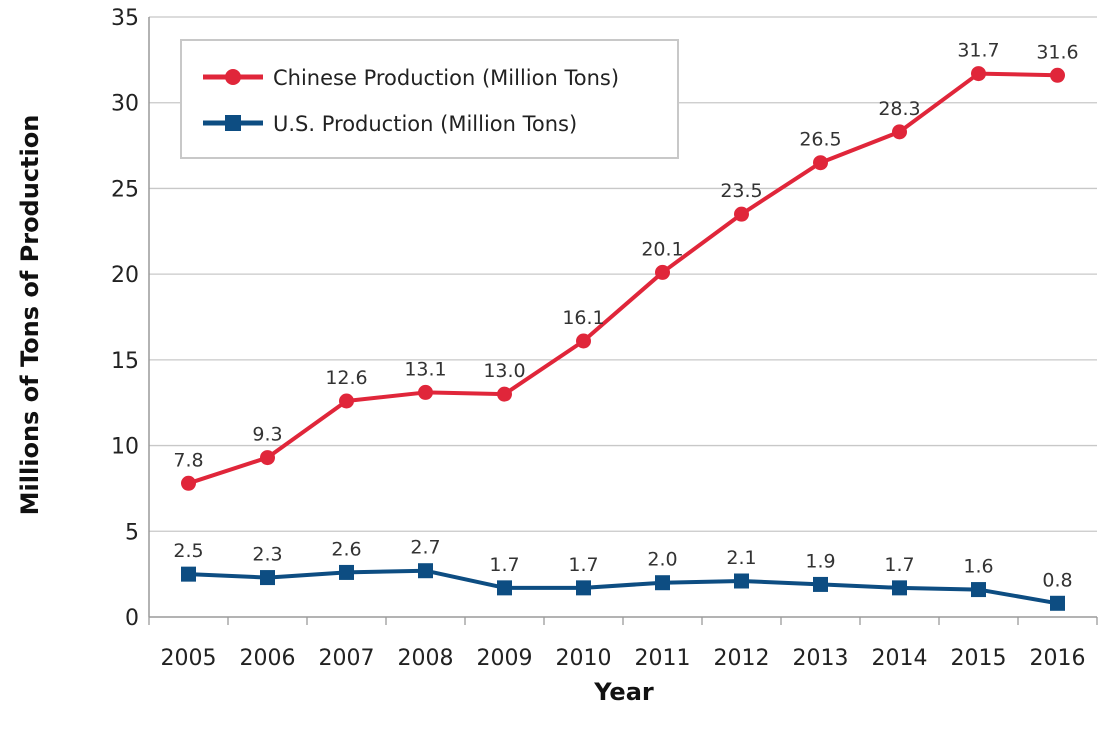 This screenshot has width=1099, height=731. What do you see at coordinates (1057, 603) in the screenshot?
I see `series-1-point-2016` at bounding box center [1057, 603].